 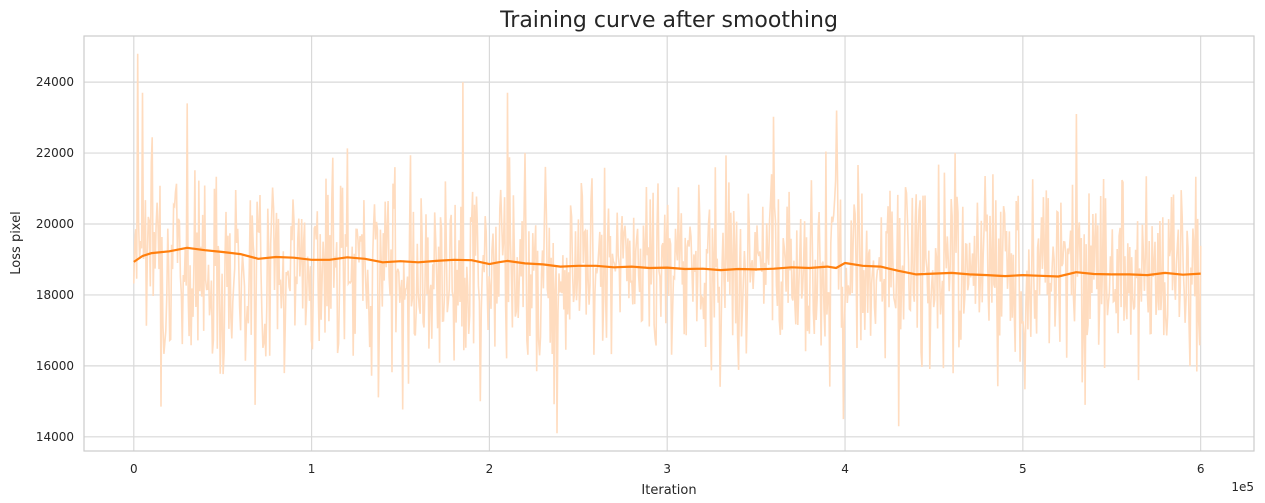 What do you see at coordinates (55, 224) in the screenshot?
I see `y-tick-label: 20000` at bounding box center [55, 224].